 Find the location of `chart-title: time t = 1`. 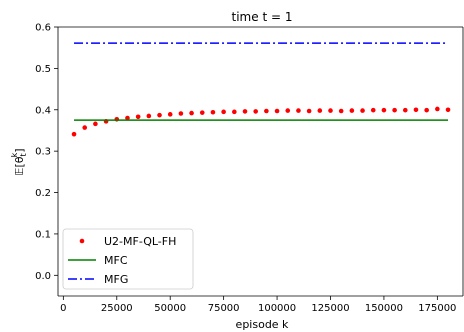

chart-title: time t = 1 is located at coordinates (262, 17).